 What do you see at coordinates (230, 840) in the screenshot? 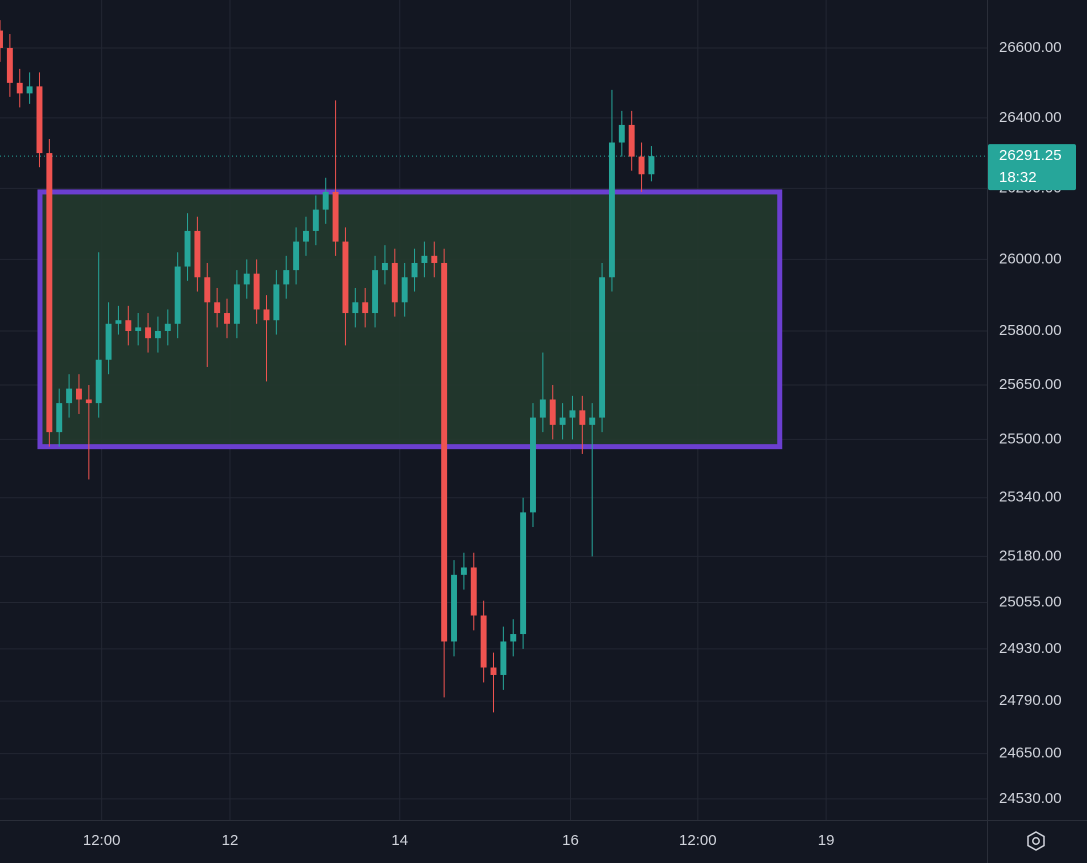
I see `x-tick-label: 12` at bounding box center [230, 840].